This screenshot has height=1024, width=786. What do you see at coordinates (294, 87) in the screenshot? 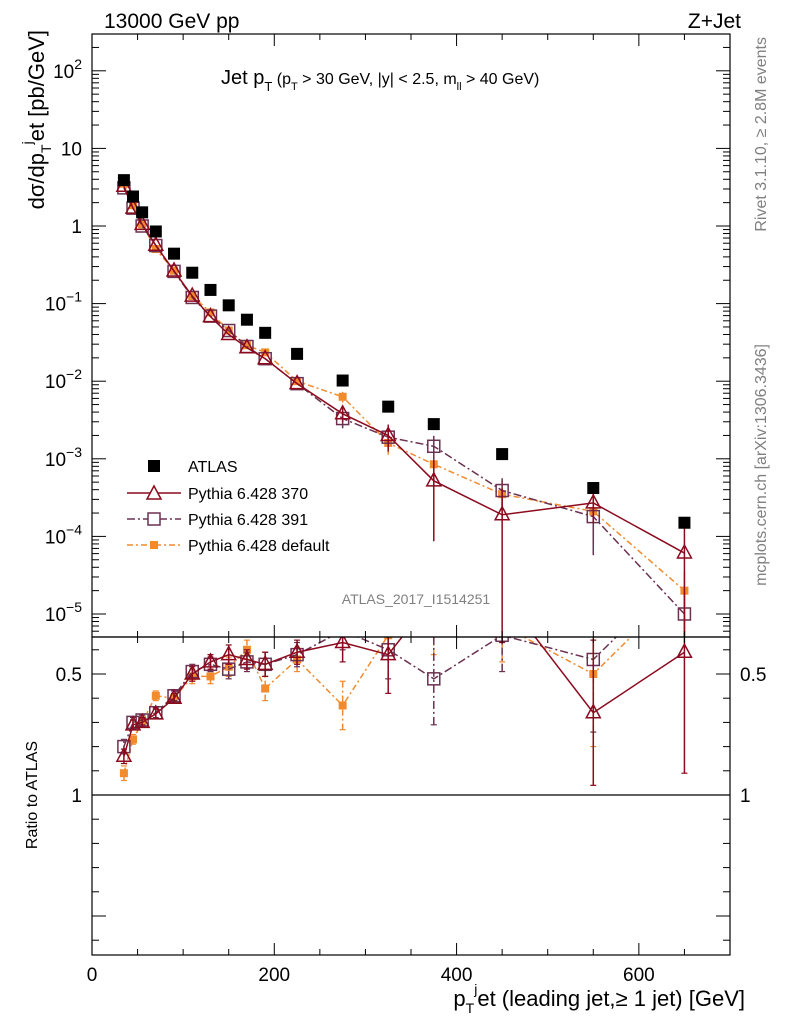
I see `title-cut-sub: T` at bounding box center [294, 87].